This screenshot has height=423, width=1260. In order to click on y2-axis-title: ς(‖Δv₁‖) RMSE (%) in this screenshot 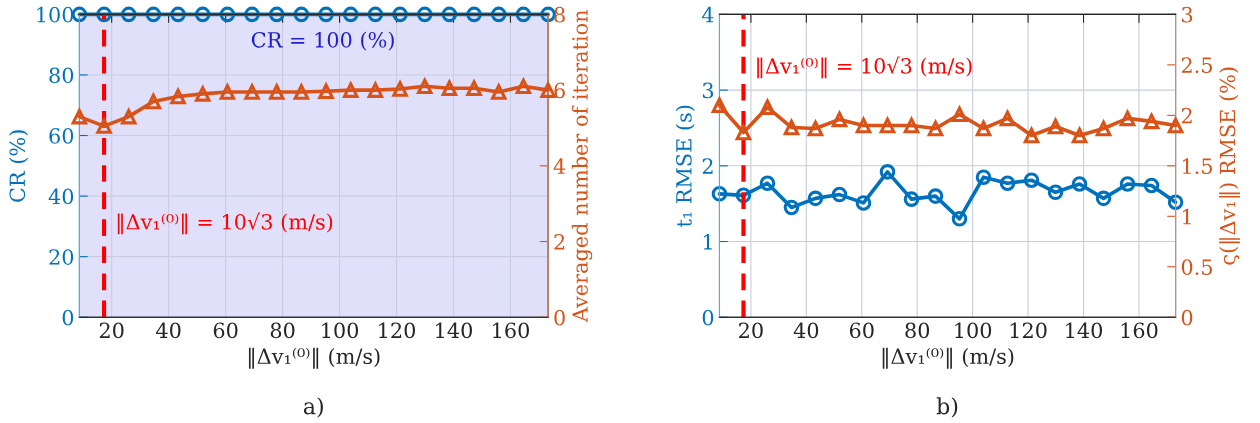, I will do `click(1229, 166)`.